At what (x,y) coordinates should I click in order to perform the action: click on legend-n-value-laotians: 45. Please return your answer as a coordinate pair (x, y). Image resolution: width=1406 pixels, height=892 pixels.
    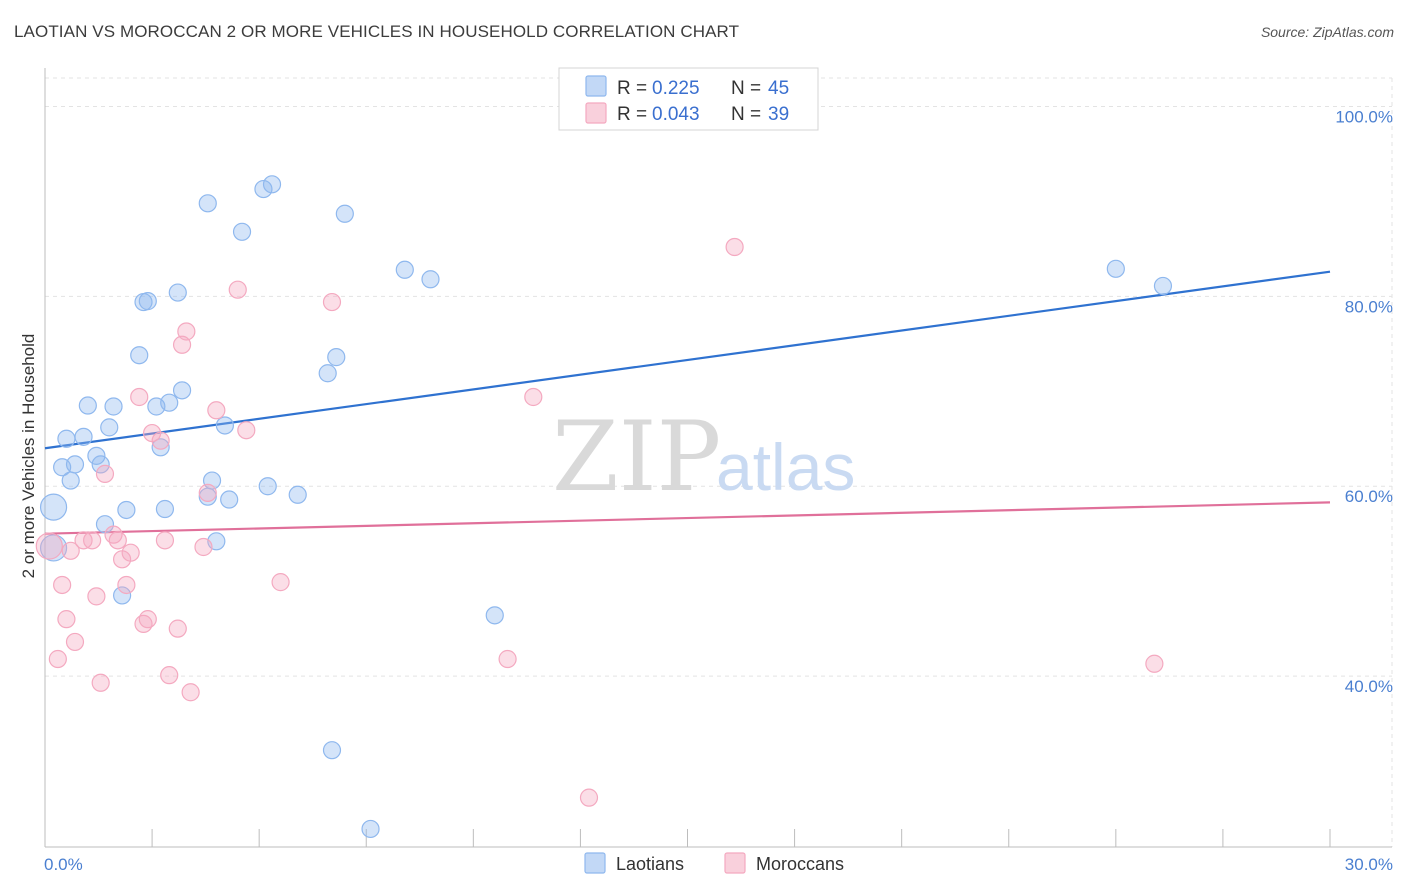
    Looking at the image, I should click on (778, 88).